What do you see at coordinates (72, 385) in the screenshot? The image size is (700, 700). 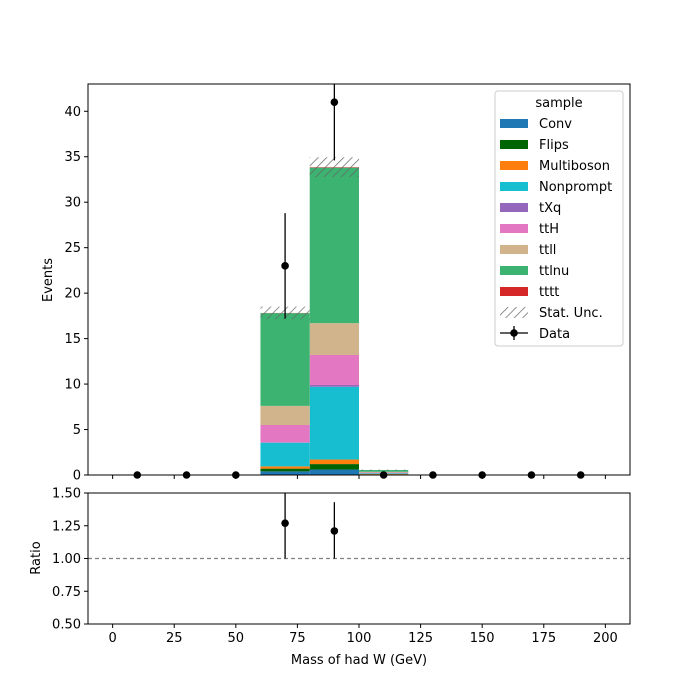 I see `y-tick-label-top-2: 10` at bounding box center [72, 385].